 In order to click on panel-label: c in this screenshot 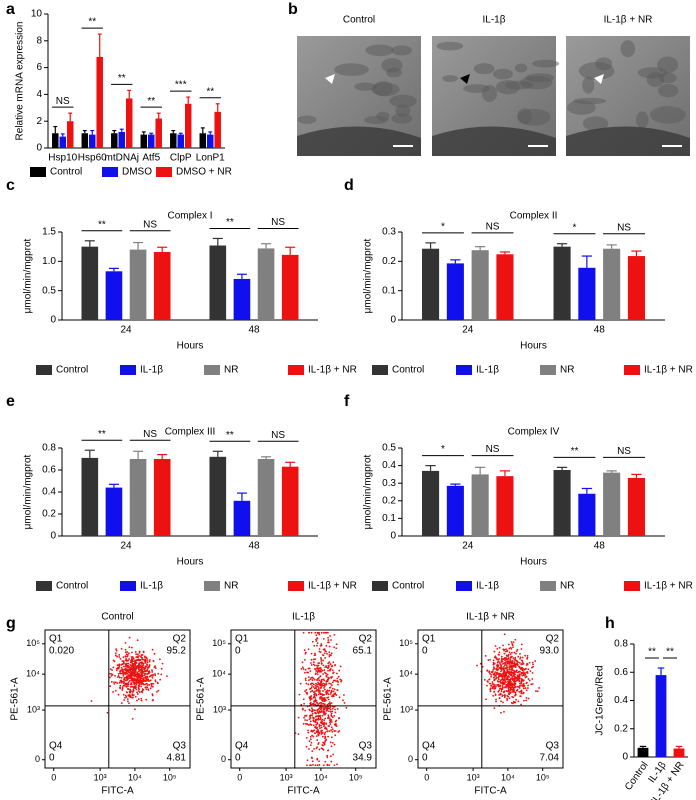, I will do `click(10, 185)`.